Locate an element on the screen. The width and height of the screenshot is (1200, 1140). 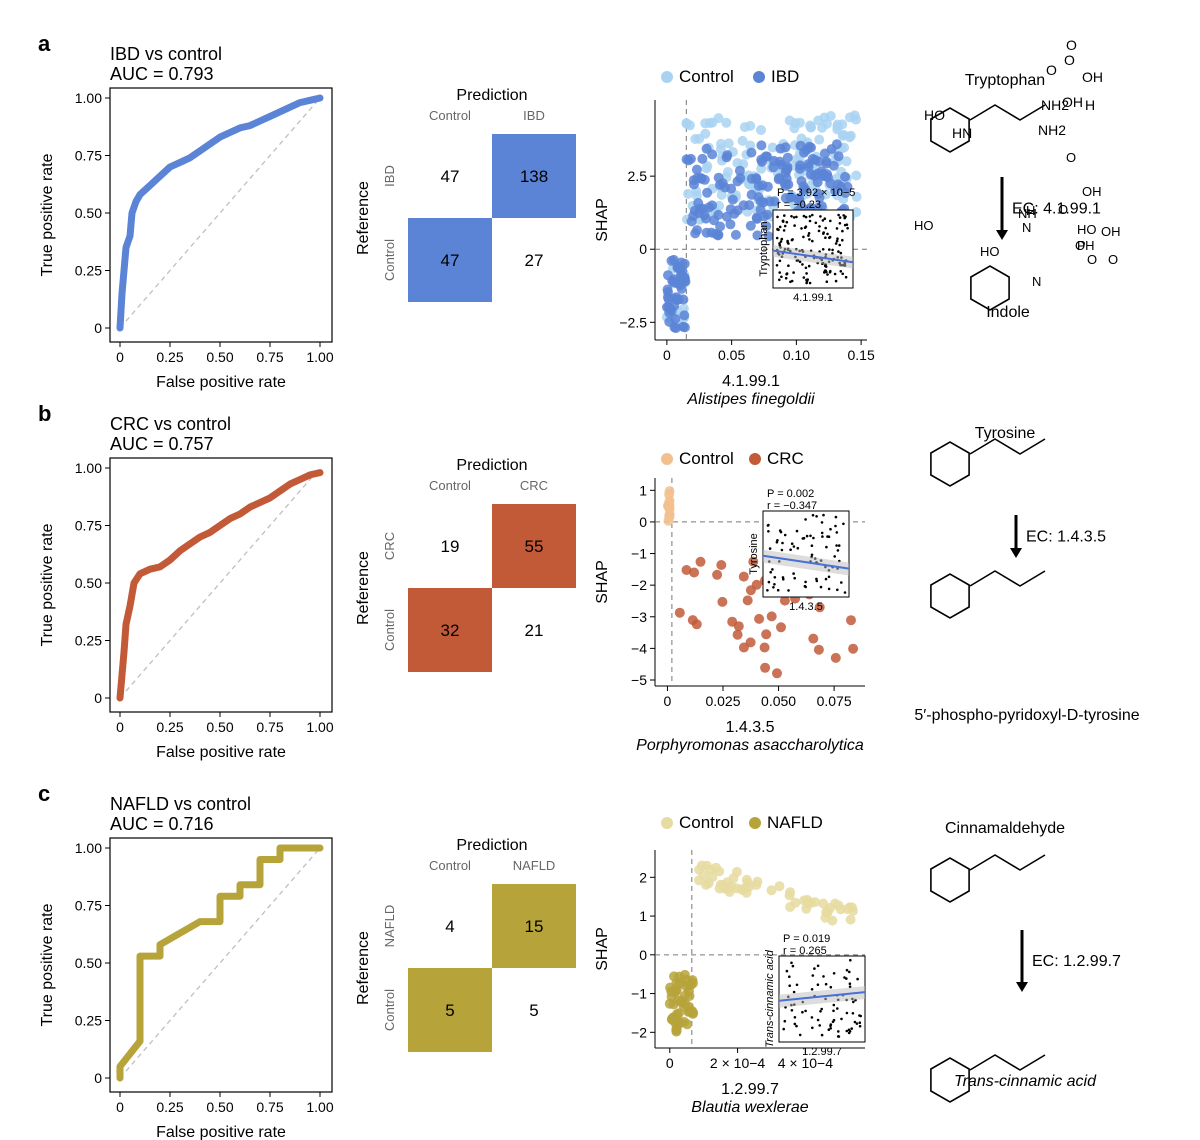
inset-xlabel: 4.1.99.1 is located at coordinates (813, 298).